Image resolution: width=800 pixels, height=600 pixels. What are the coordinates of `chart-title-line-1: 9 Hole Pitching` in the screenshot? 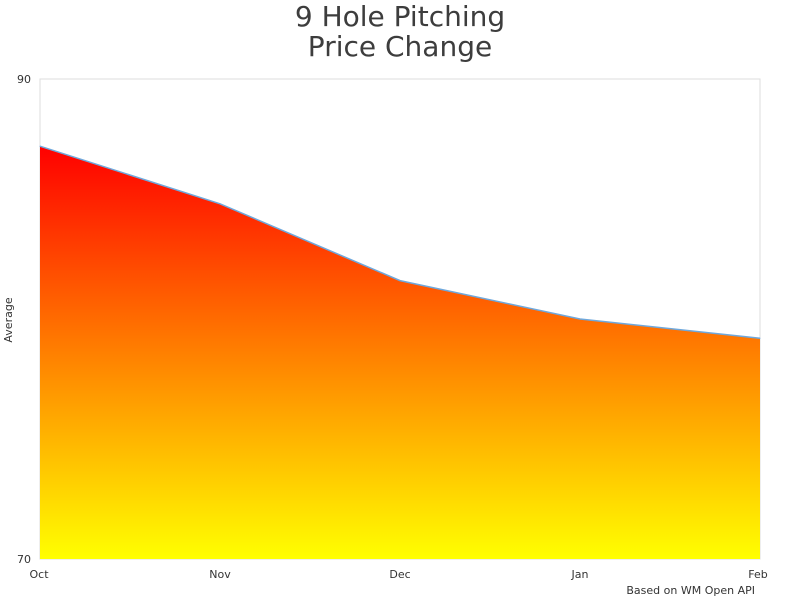 It's located at (400, 16).